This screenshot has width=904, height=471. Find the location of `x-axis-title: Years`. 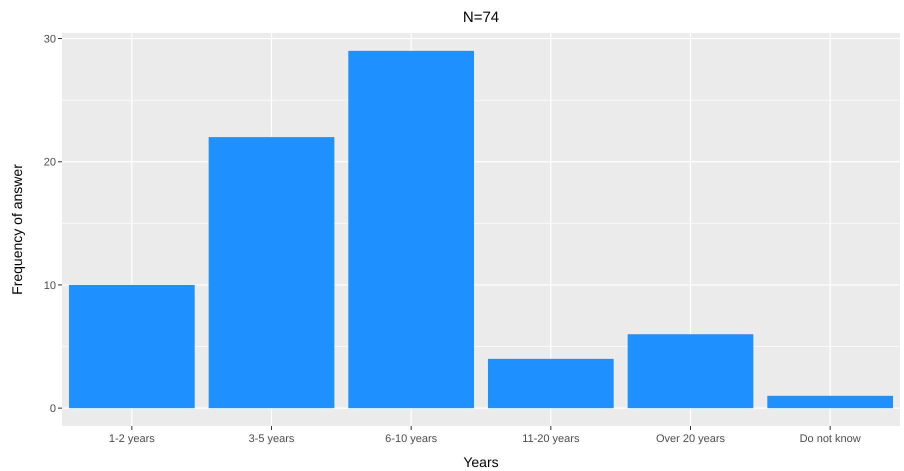

x-axis-title: Years is located at coordinates (481, 462).